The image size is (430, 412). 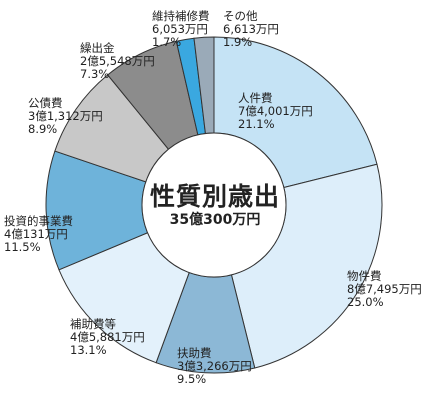 What do you see at coordinates (167, 42) in the screenshot?
I see `label-iji-percent: 1.7%` at bounding box center [167, 42].